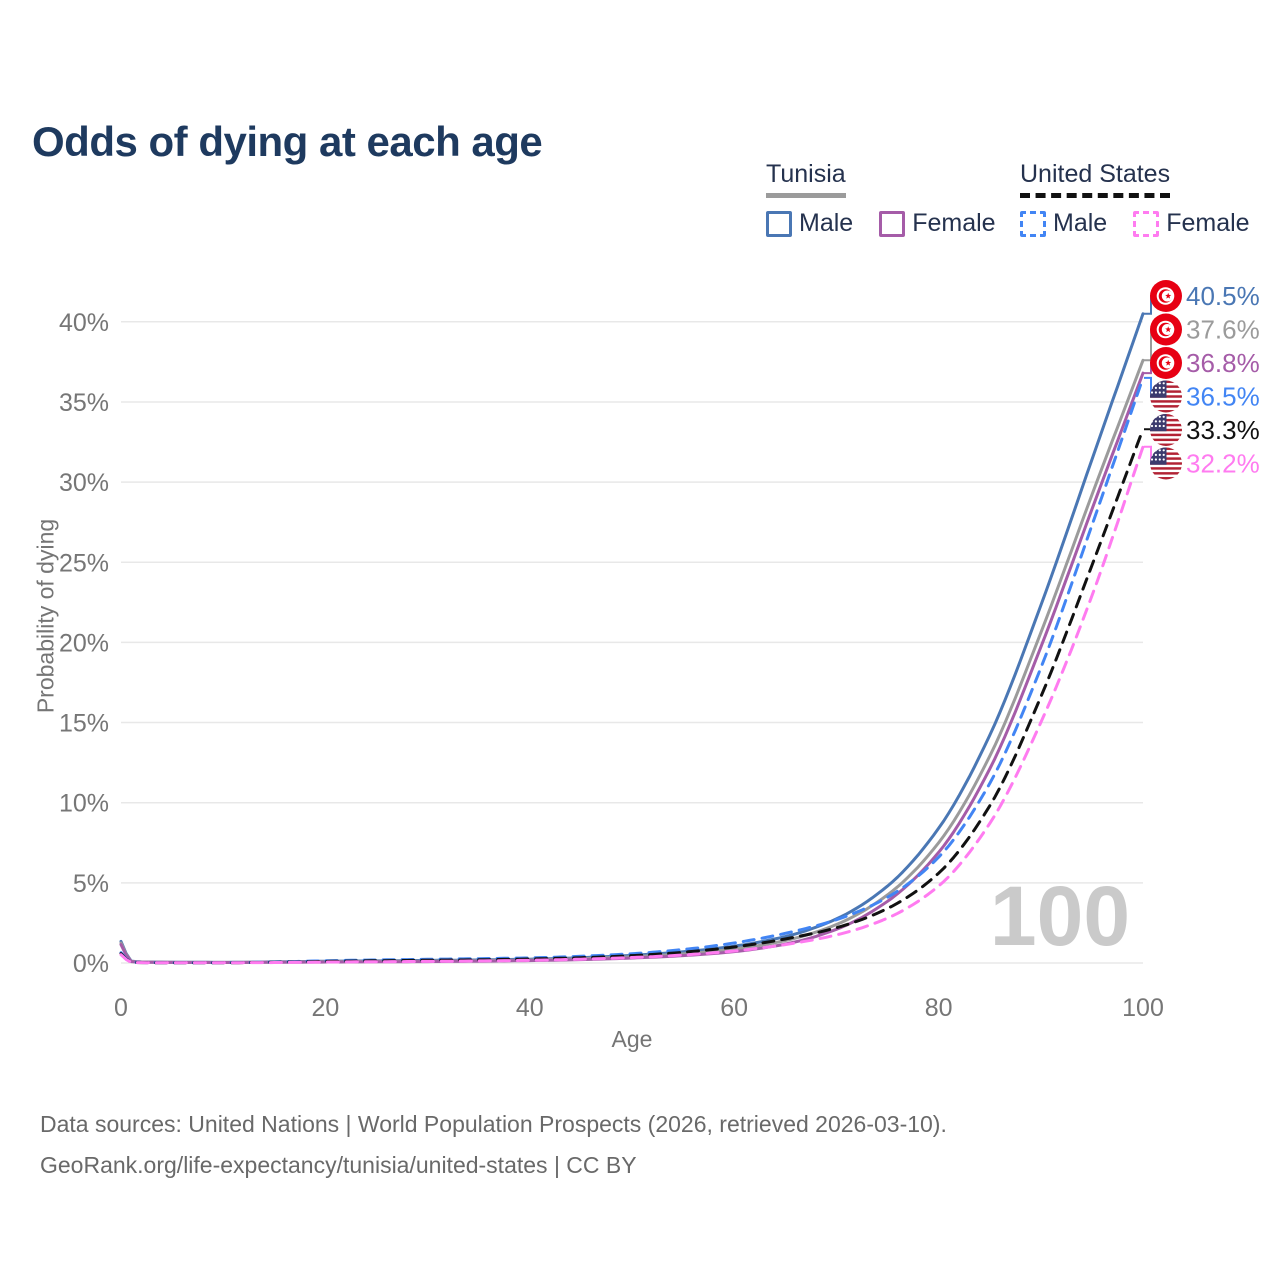 The height and width of the screenshot is (1280, 1280). Describe the element at coordinates (734, 1008) in the screenshot. I see `x-tick-label: 60` at that location.